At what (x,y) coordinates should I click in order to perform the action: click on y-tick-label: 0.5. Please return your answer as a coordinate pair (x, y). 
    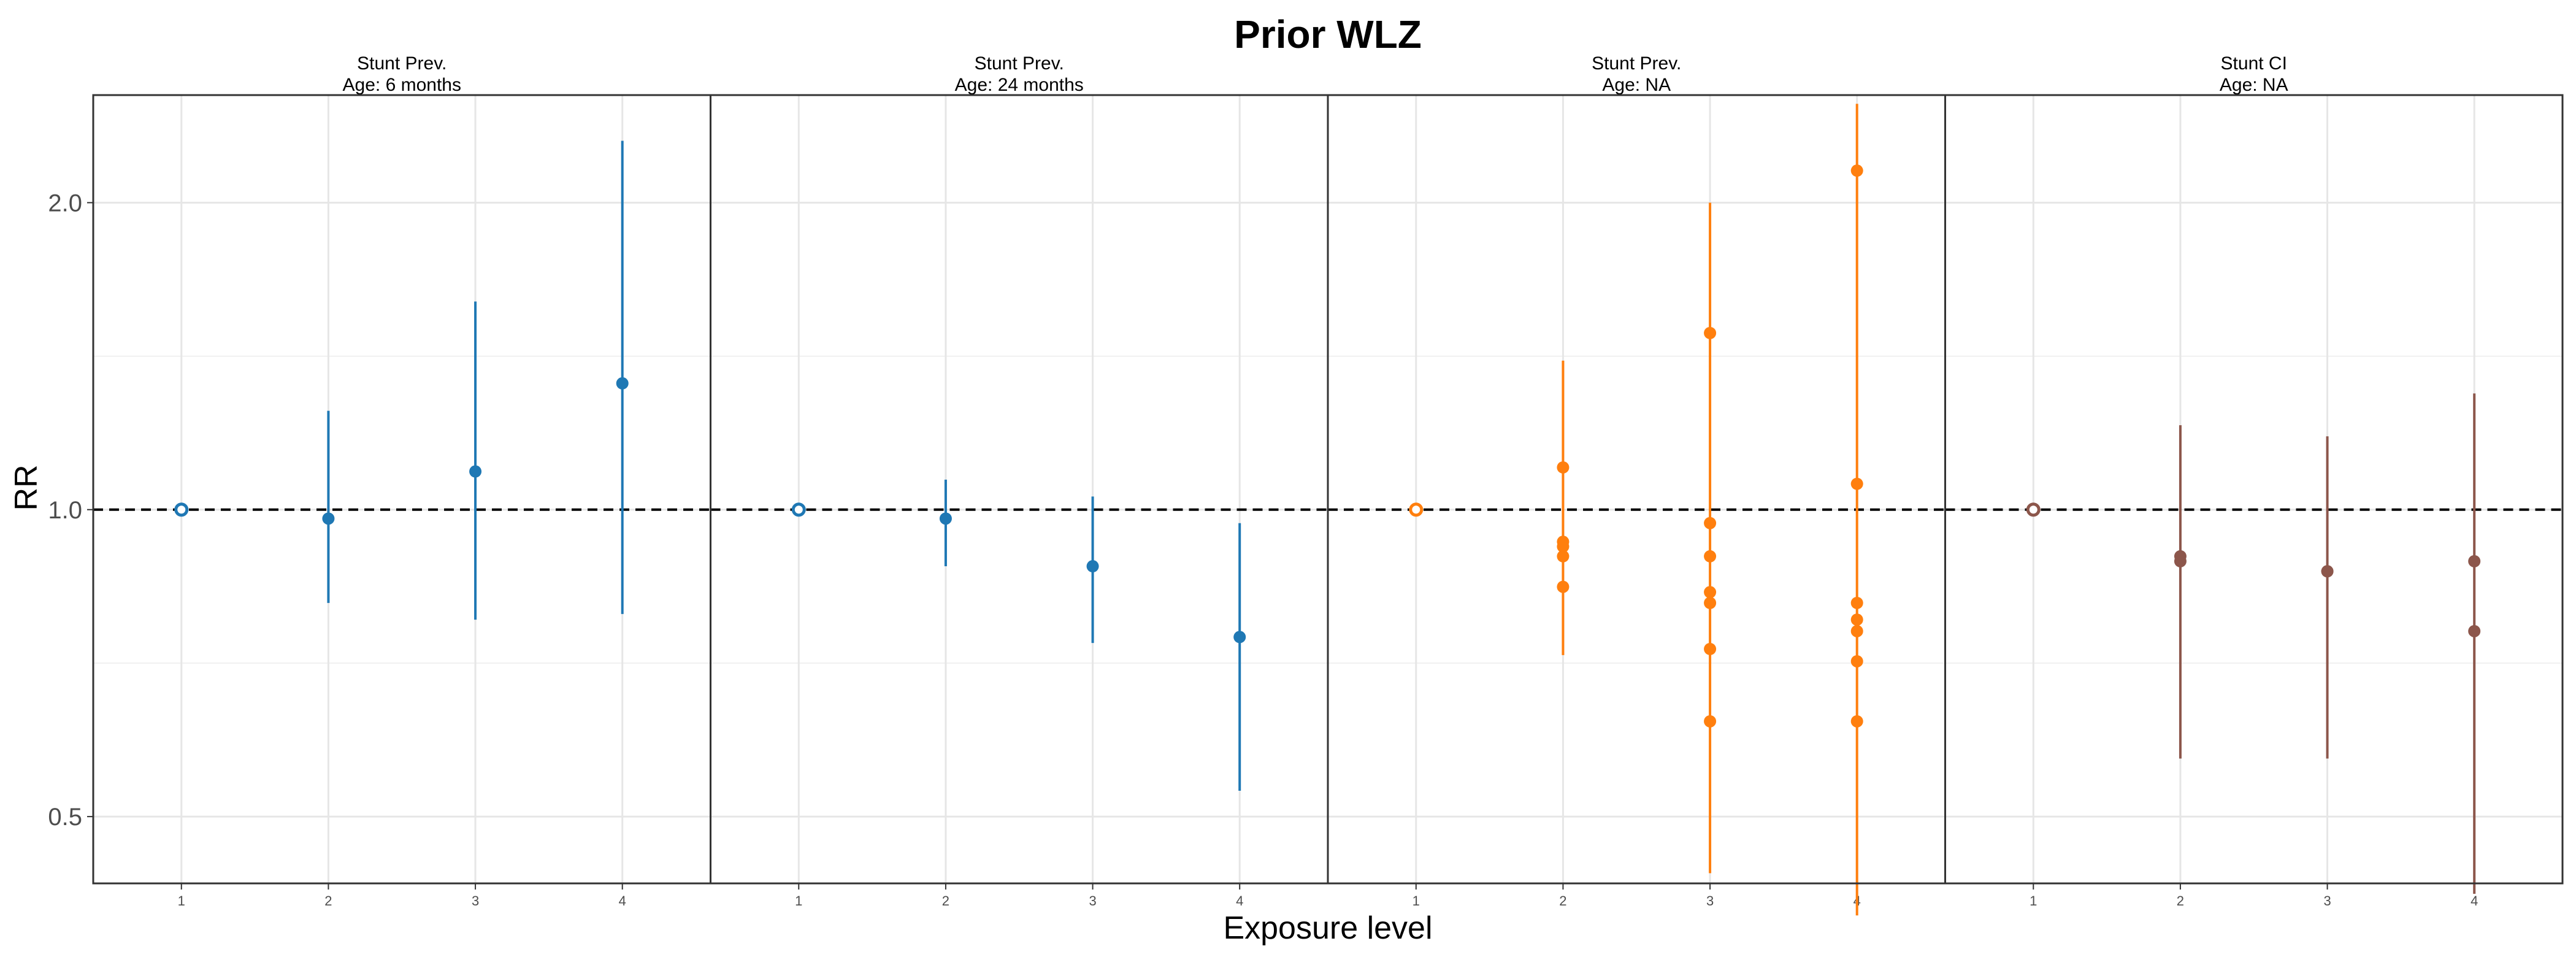
    Looking at the image, I should click on (65, 818).